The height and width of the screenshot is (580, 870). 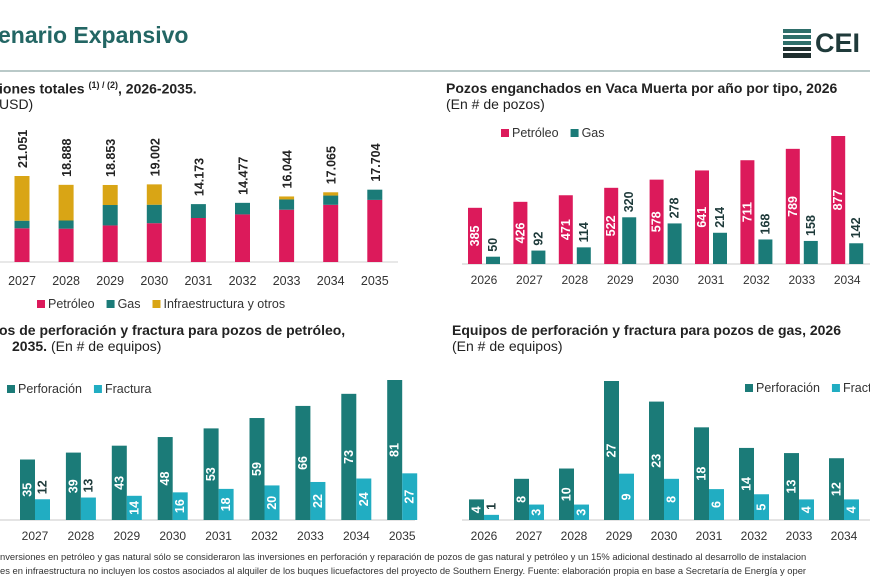 I want to click on chart3-bar-fractura-2034, so click(x=364, y=499).